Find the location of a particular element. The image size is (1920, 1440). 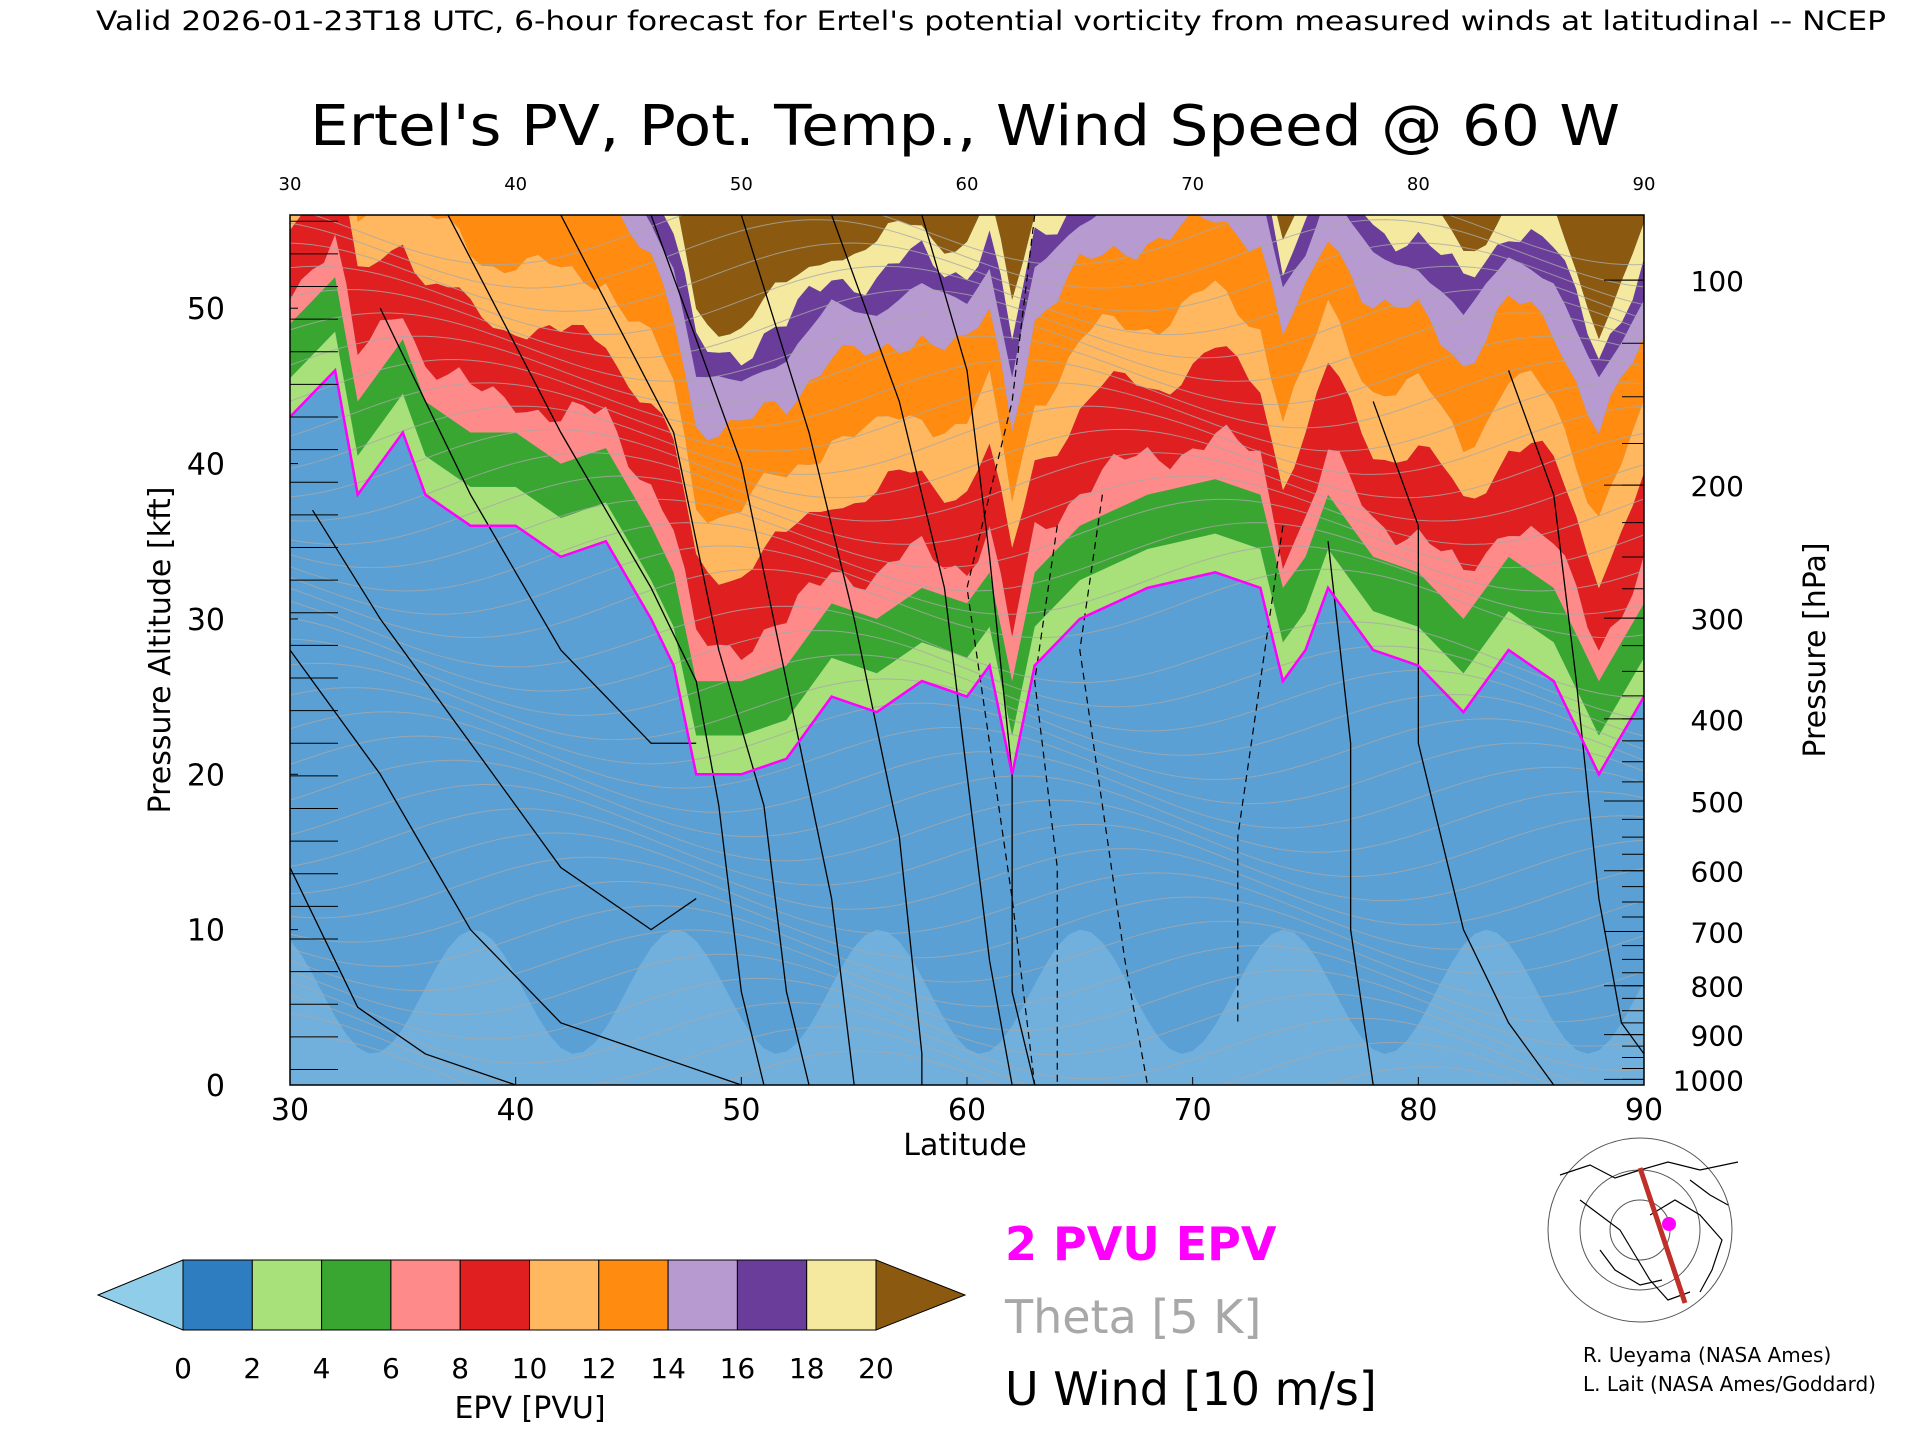

x-top-tick-label: 90 is located at coordinates (1644, 184).